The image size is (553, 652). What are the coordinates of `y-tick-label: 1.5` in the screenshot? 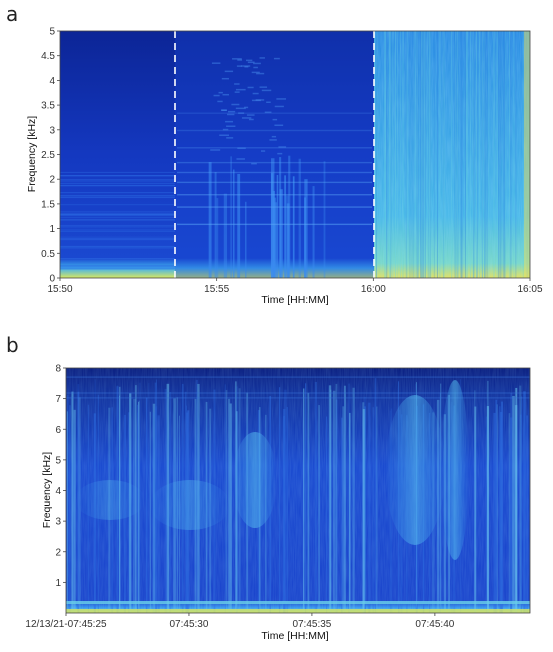 It's located at (48, 204).